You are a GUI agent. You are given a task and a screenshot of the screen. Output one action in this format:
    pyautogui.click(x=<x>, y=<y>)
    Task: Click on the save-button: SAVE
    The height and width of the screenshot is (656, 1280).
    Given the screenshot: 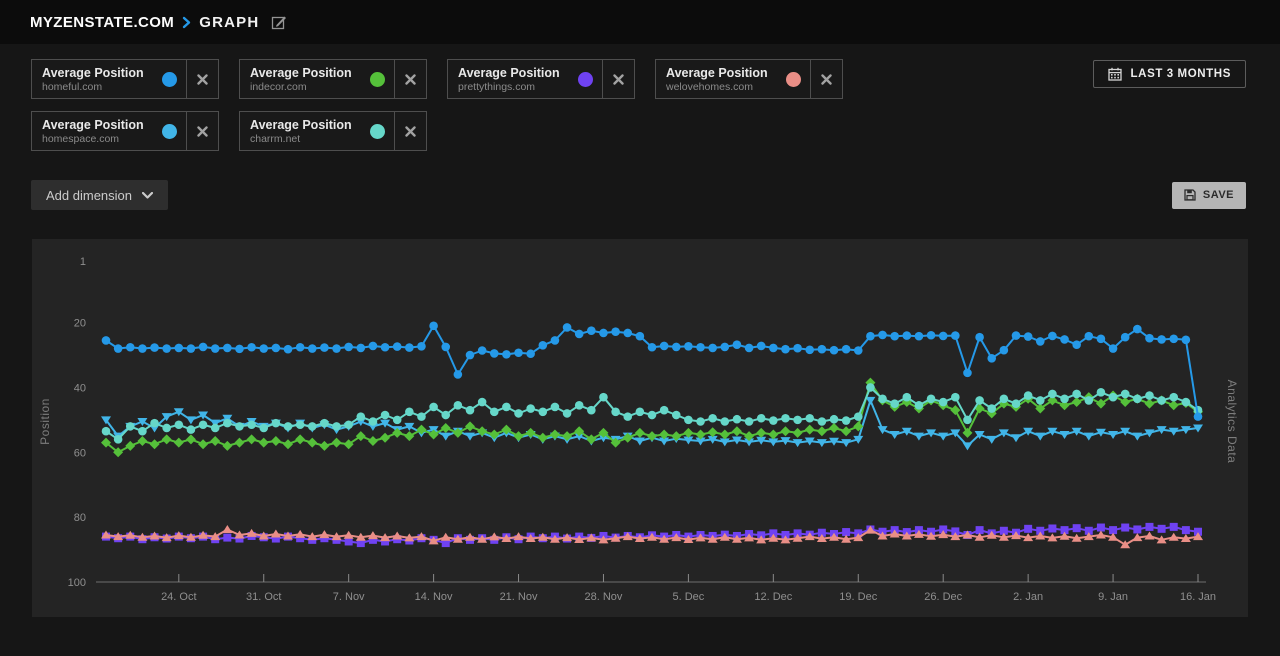 What is the action you would take?
    pyautogui.click(x=1208, y=195)
    